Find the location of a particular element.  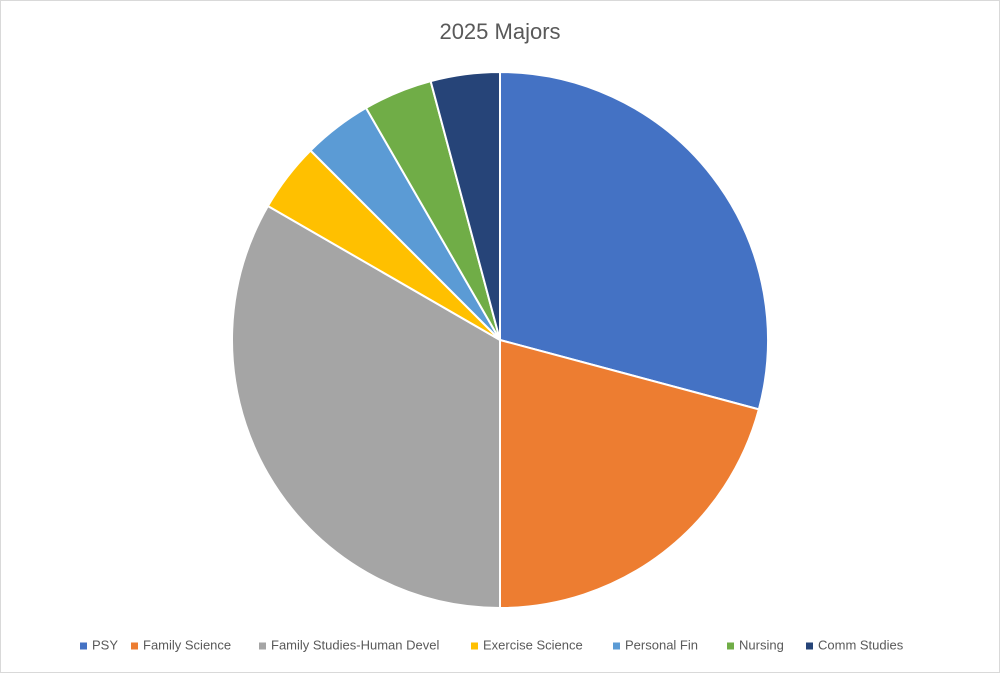

legend-label: Exercise Science is located at coordinates (533, 644).